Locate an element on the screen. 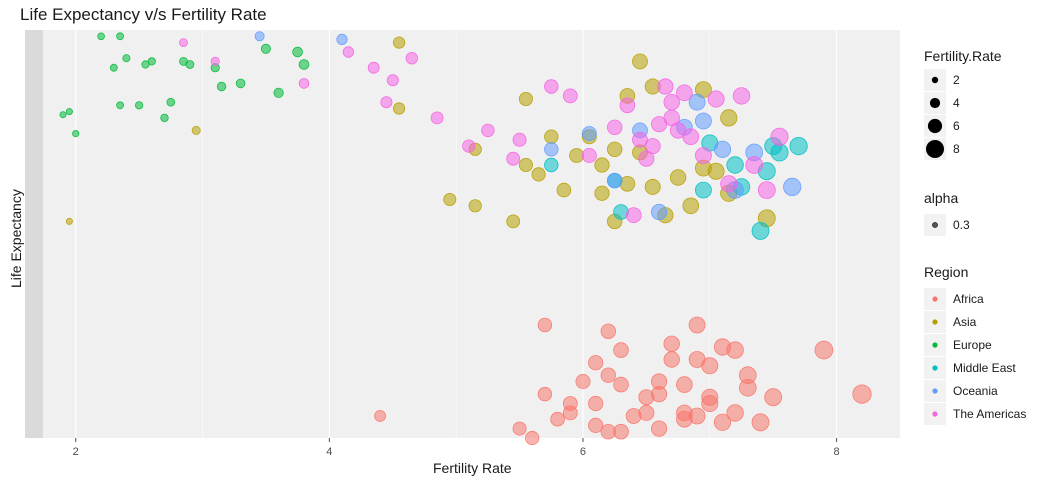 This screenshot has width=1044, height=484. x-tick-label: 2 is located at coordinates (76, 452).